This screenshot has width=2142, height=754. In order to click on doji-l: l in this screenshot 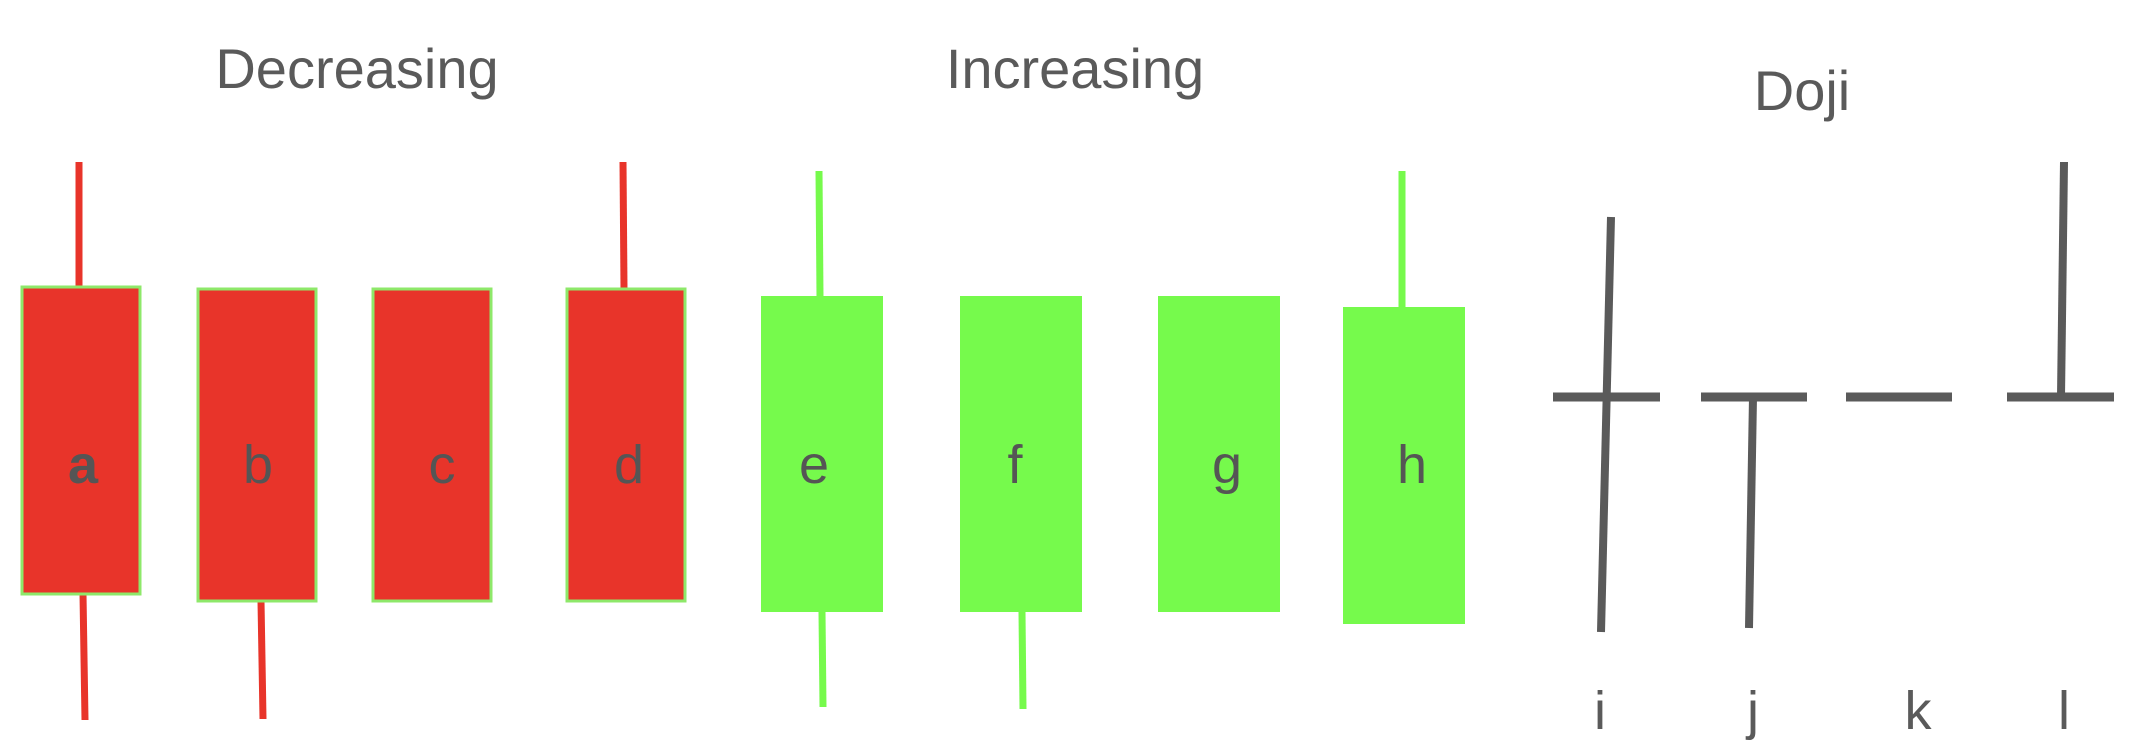, I will do `click(2060, 451)`.